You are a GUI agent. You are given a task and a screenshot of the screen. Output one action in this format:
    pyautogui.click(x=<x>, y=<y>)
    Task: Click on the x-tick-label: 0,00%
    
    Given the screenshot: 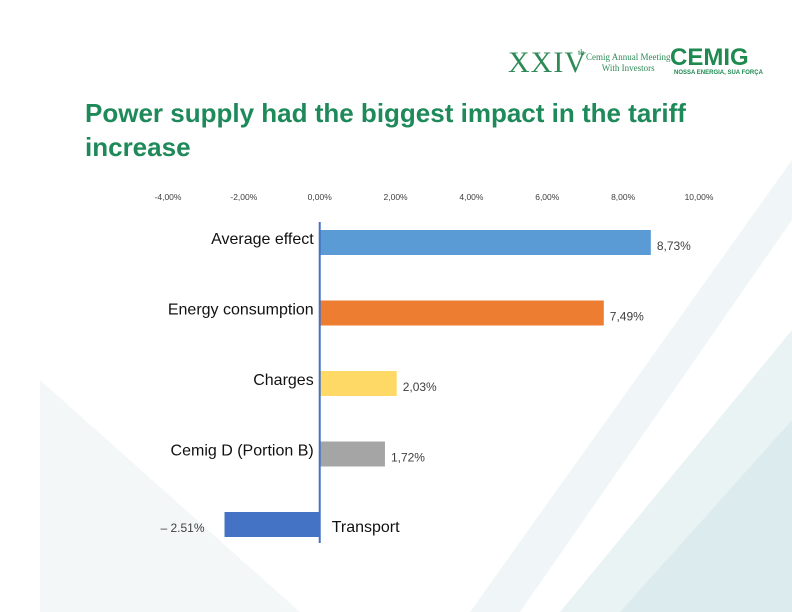 What is the action you would take?
    pyautogui.click(x=320, y=197)
    